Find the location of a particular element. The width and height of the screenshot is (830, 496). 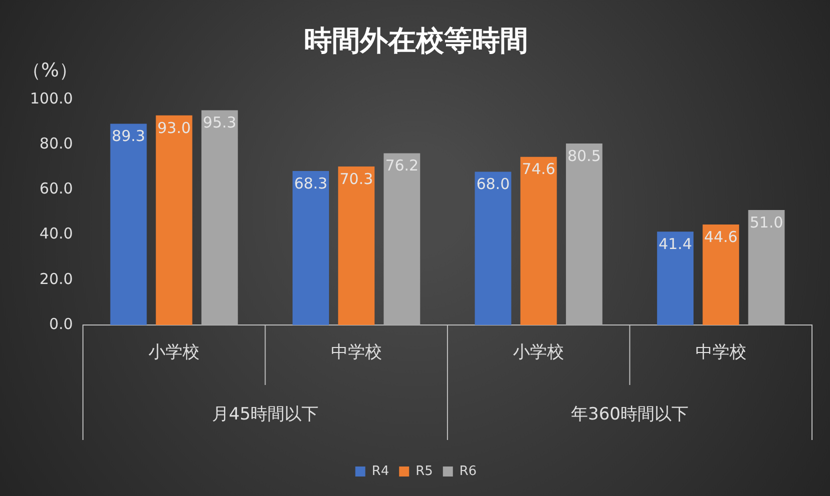

y-tick-label: 60.0 is located at coordinates (56, 189).